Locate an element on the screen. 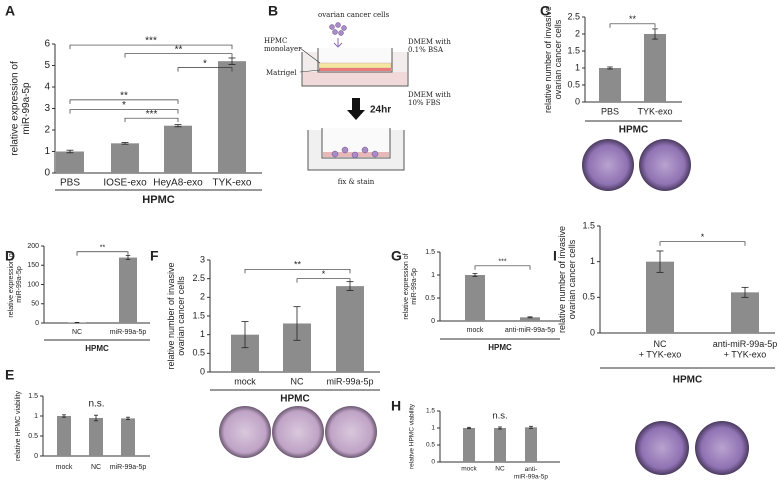 This screenshot has width=778, height=483. panel-letter: F is located at coordinates (154, 256).